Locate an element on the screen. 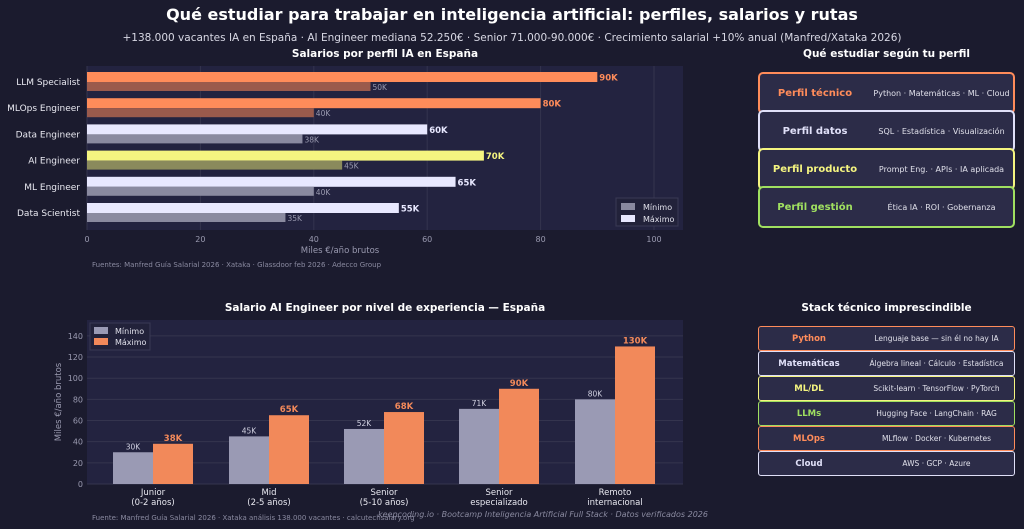  y-tick-label: 20 is located at coordinates (78, 463).